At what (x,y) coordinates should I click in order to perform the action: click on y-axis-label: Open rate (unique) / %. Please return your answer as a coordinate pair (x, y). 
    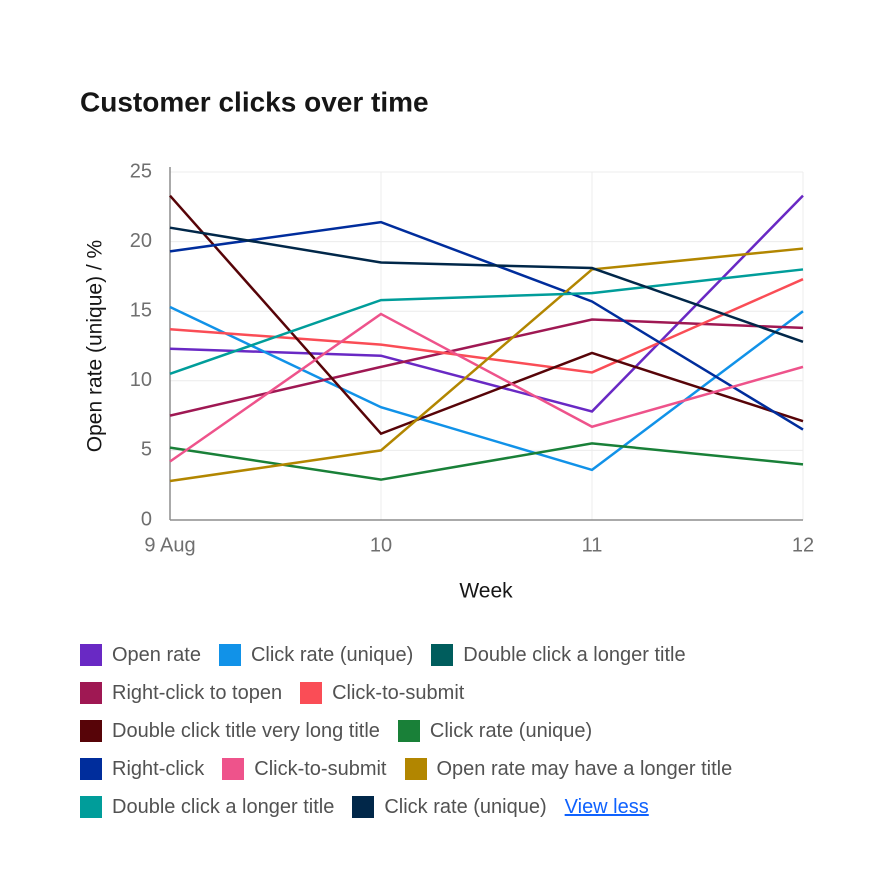
    Looking at the image, I should click on (95, 346).